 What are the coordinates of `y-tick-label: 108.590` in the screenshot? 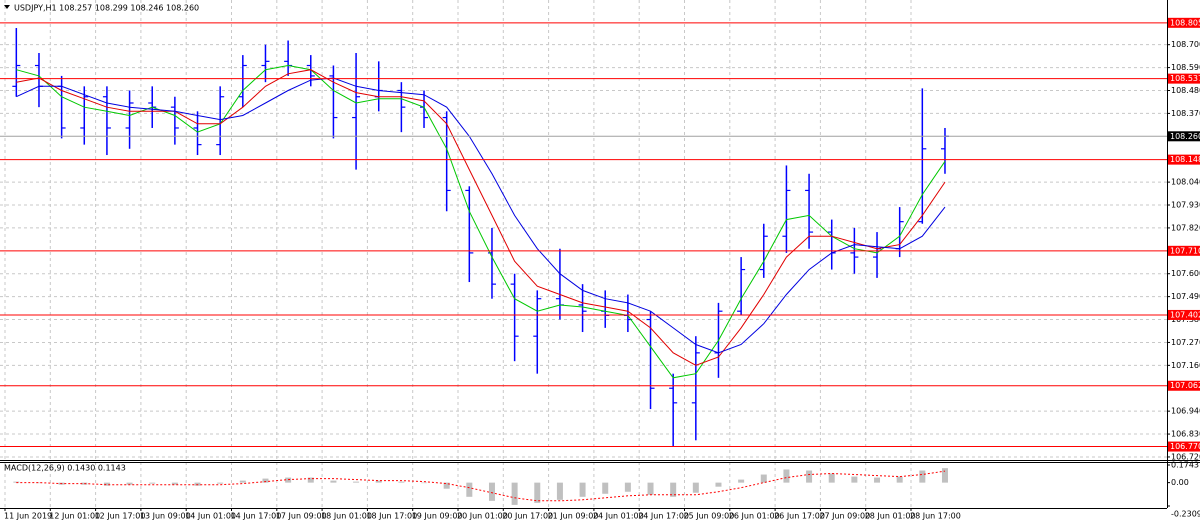 It's located at (1185, 67).